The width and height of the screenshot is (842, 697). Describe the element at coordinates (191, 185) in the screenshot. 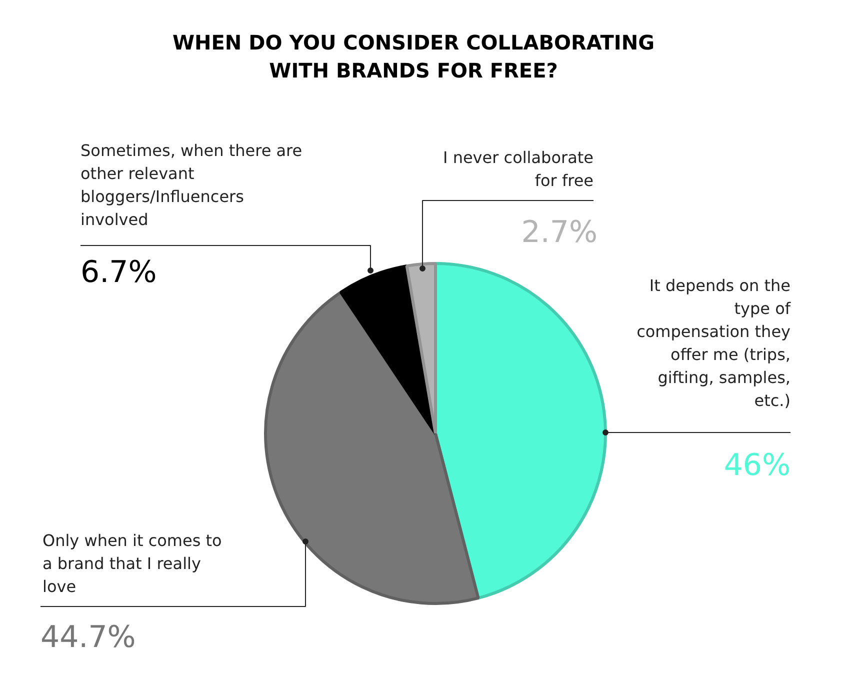

I see `slice-label: Sometimes, when there are other relevant bloggers/Influencers involved` at that location.